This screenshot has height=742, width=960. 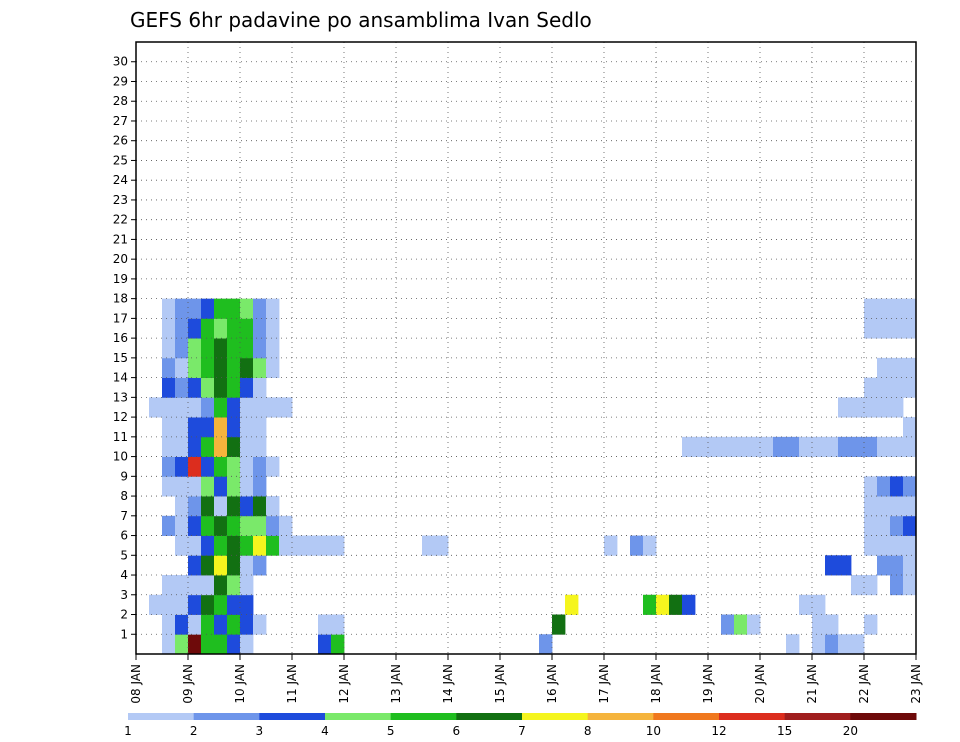 I want to click on x-tick-label: 13 JAN, so click(x=396, y=684).